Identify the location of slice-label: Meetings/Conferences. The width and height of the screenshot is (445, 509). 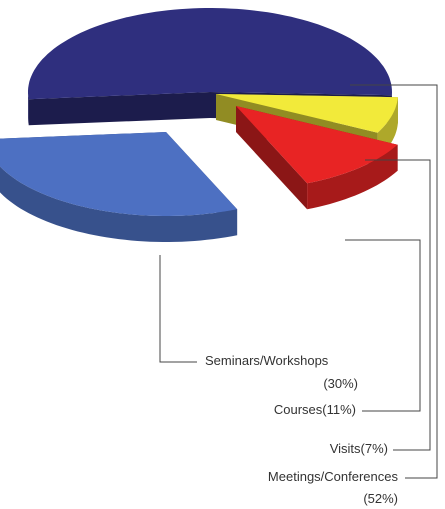
(333, 476).